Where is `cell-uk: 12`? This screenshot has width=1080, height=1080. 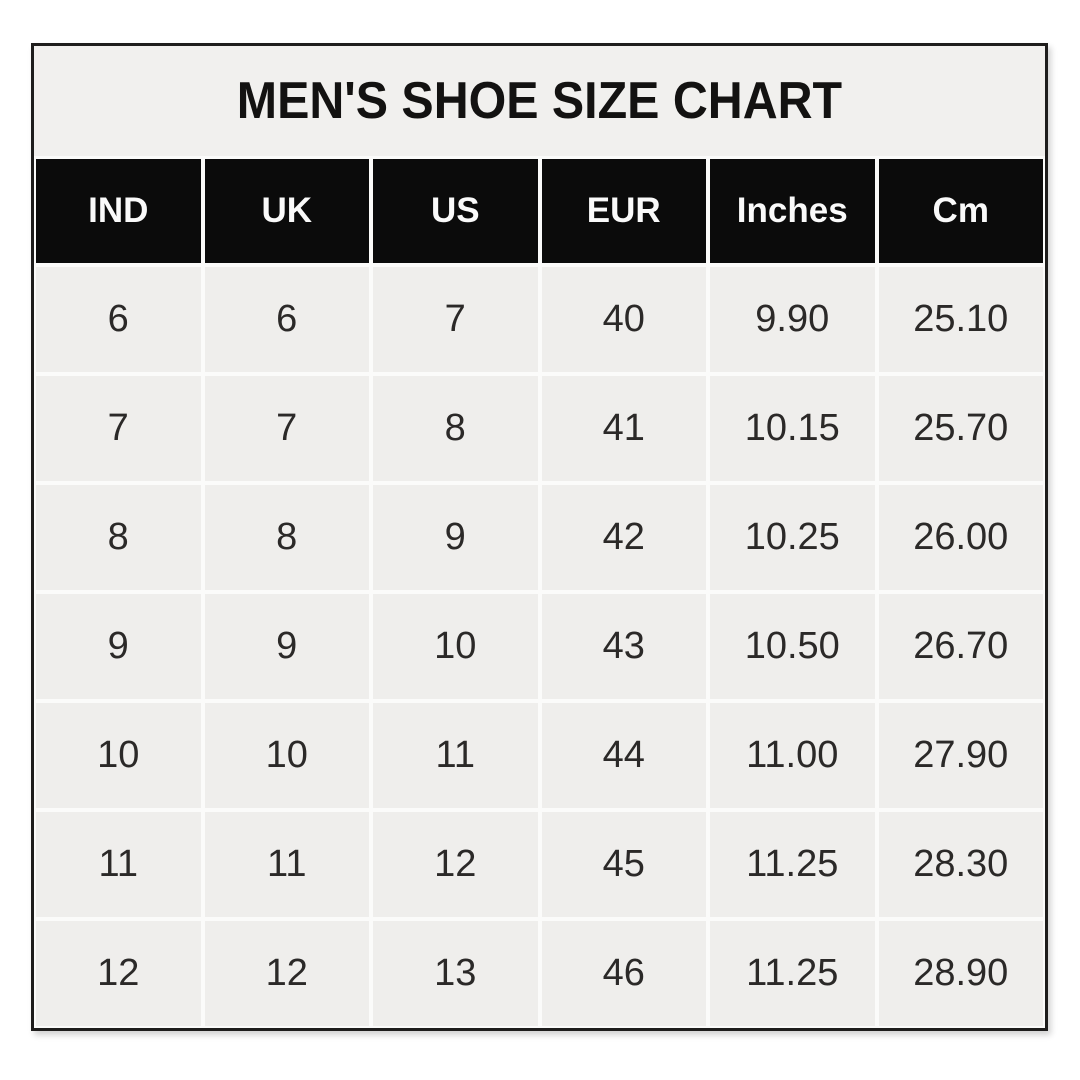
cell-uk: 12 is located at coordinates (286, 973).